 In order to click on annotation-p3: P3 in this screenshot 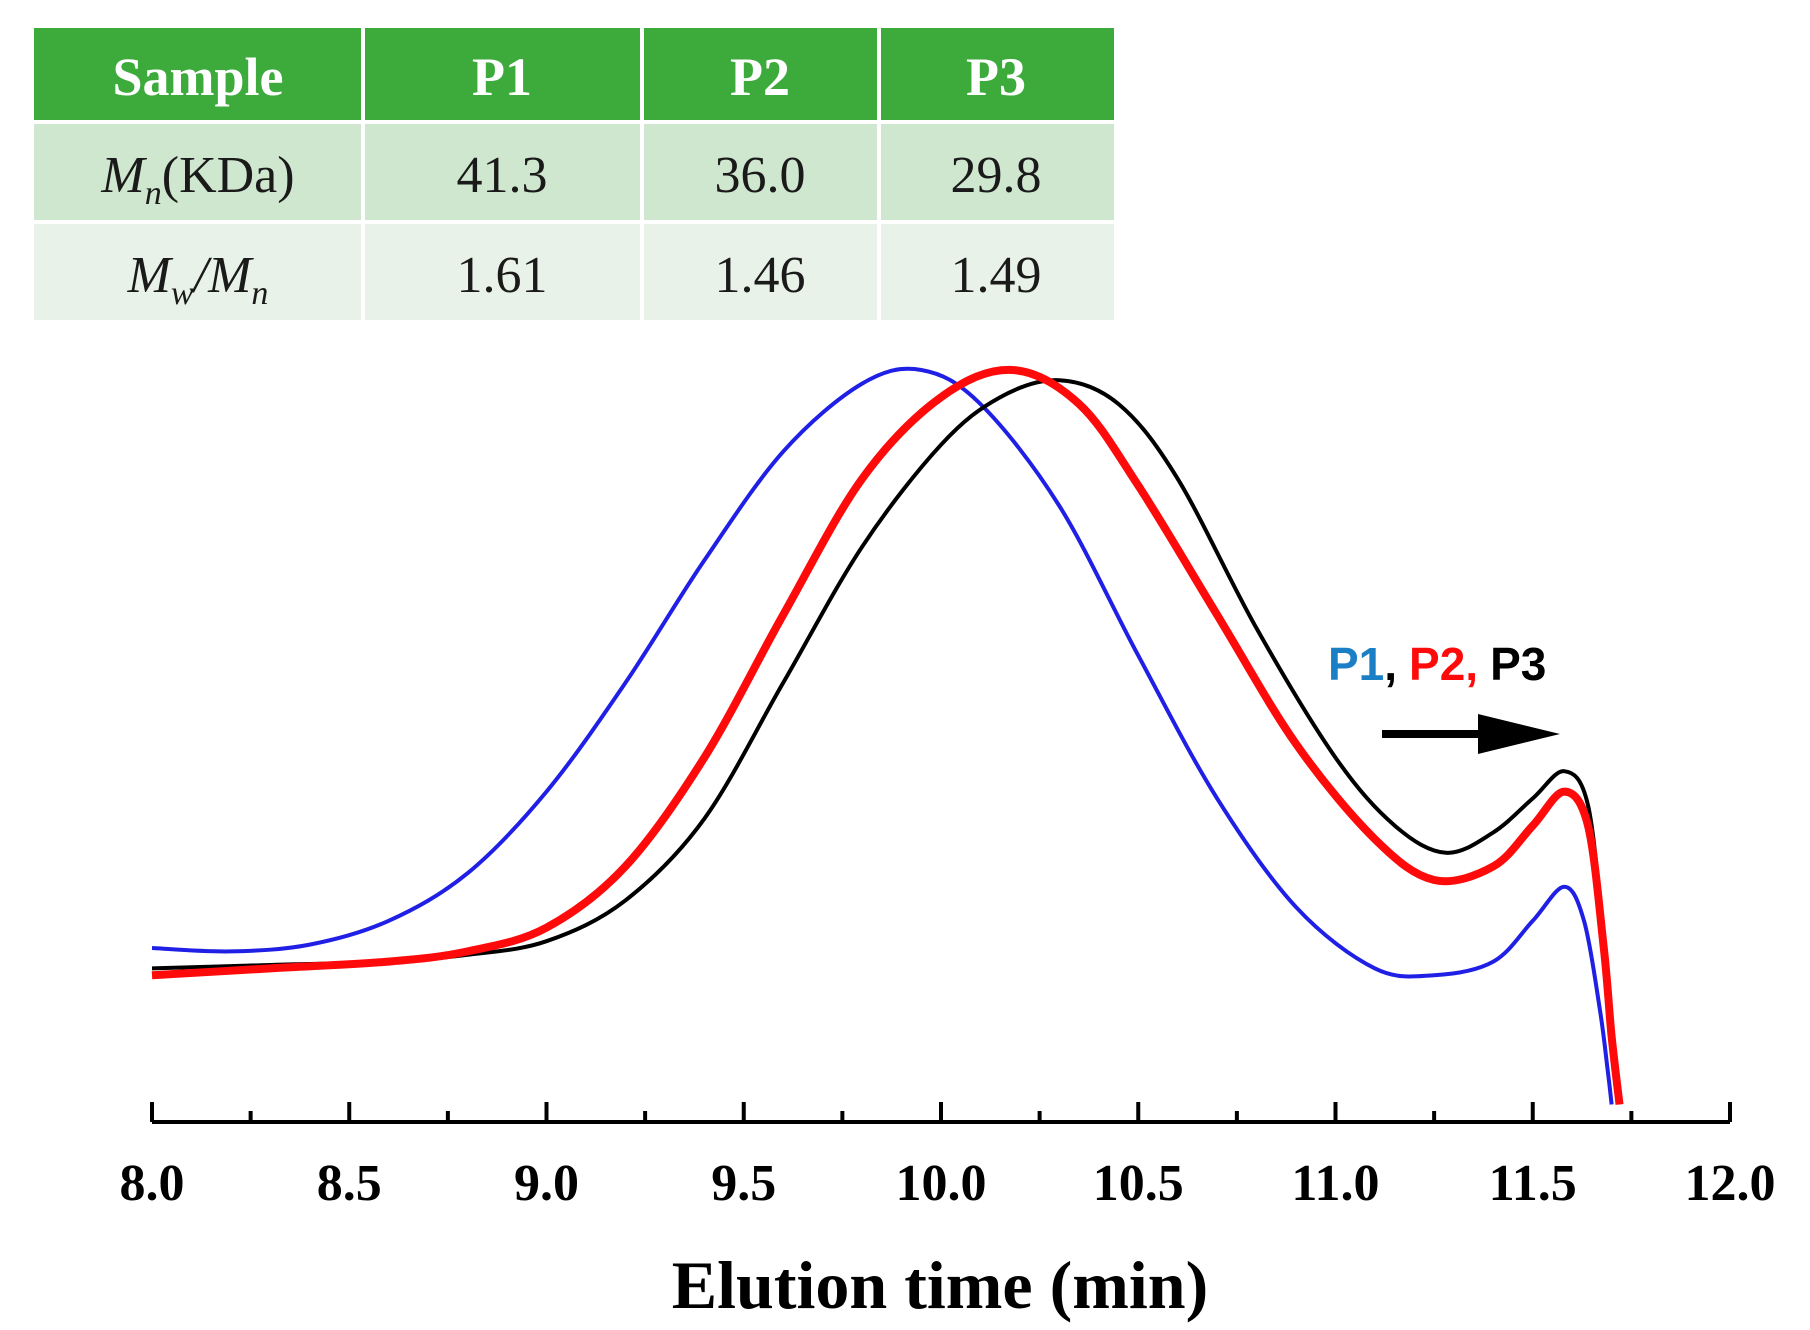, I will do `click(1518, 664)`.